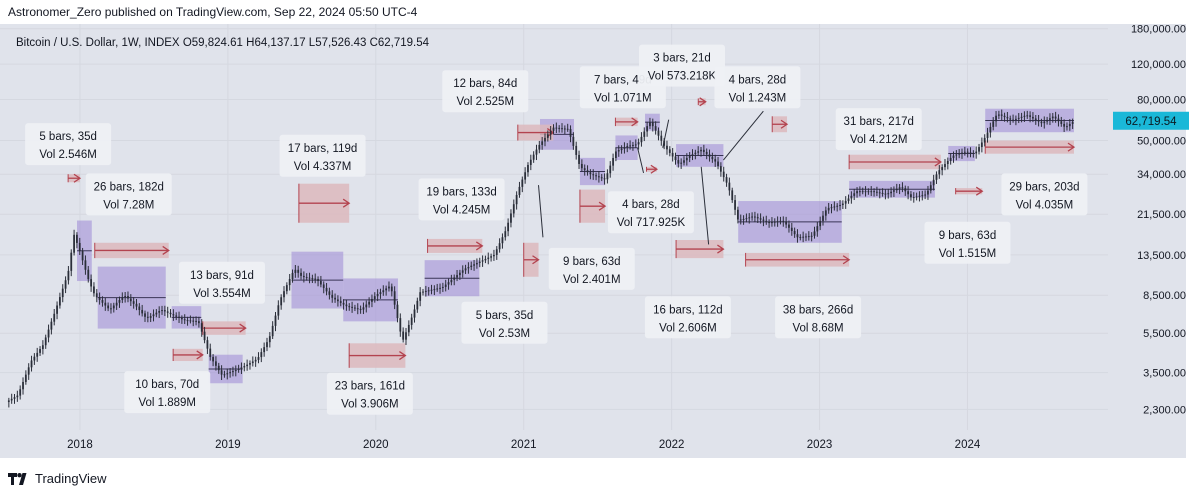  Describe the element at coordinates (74, 178) in the screenshot. I see `date-range-arrow` at that location.